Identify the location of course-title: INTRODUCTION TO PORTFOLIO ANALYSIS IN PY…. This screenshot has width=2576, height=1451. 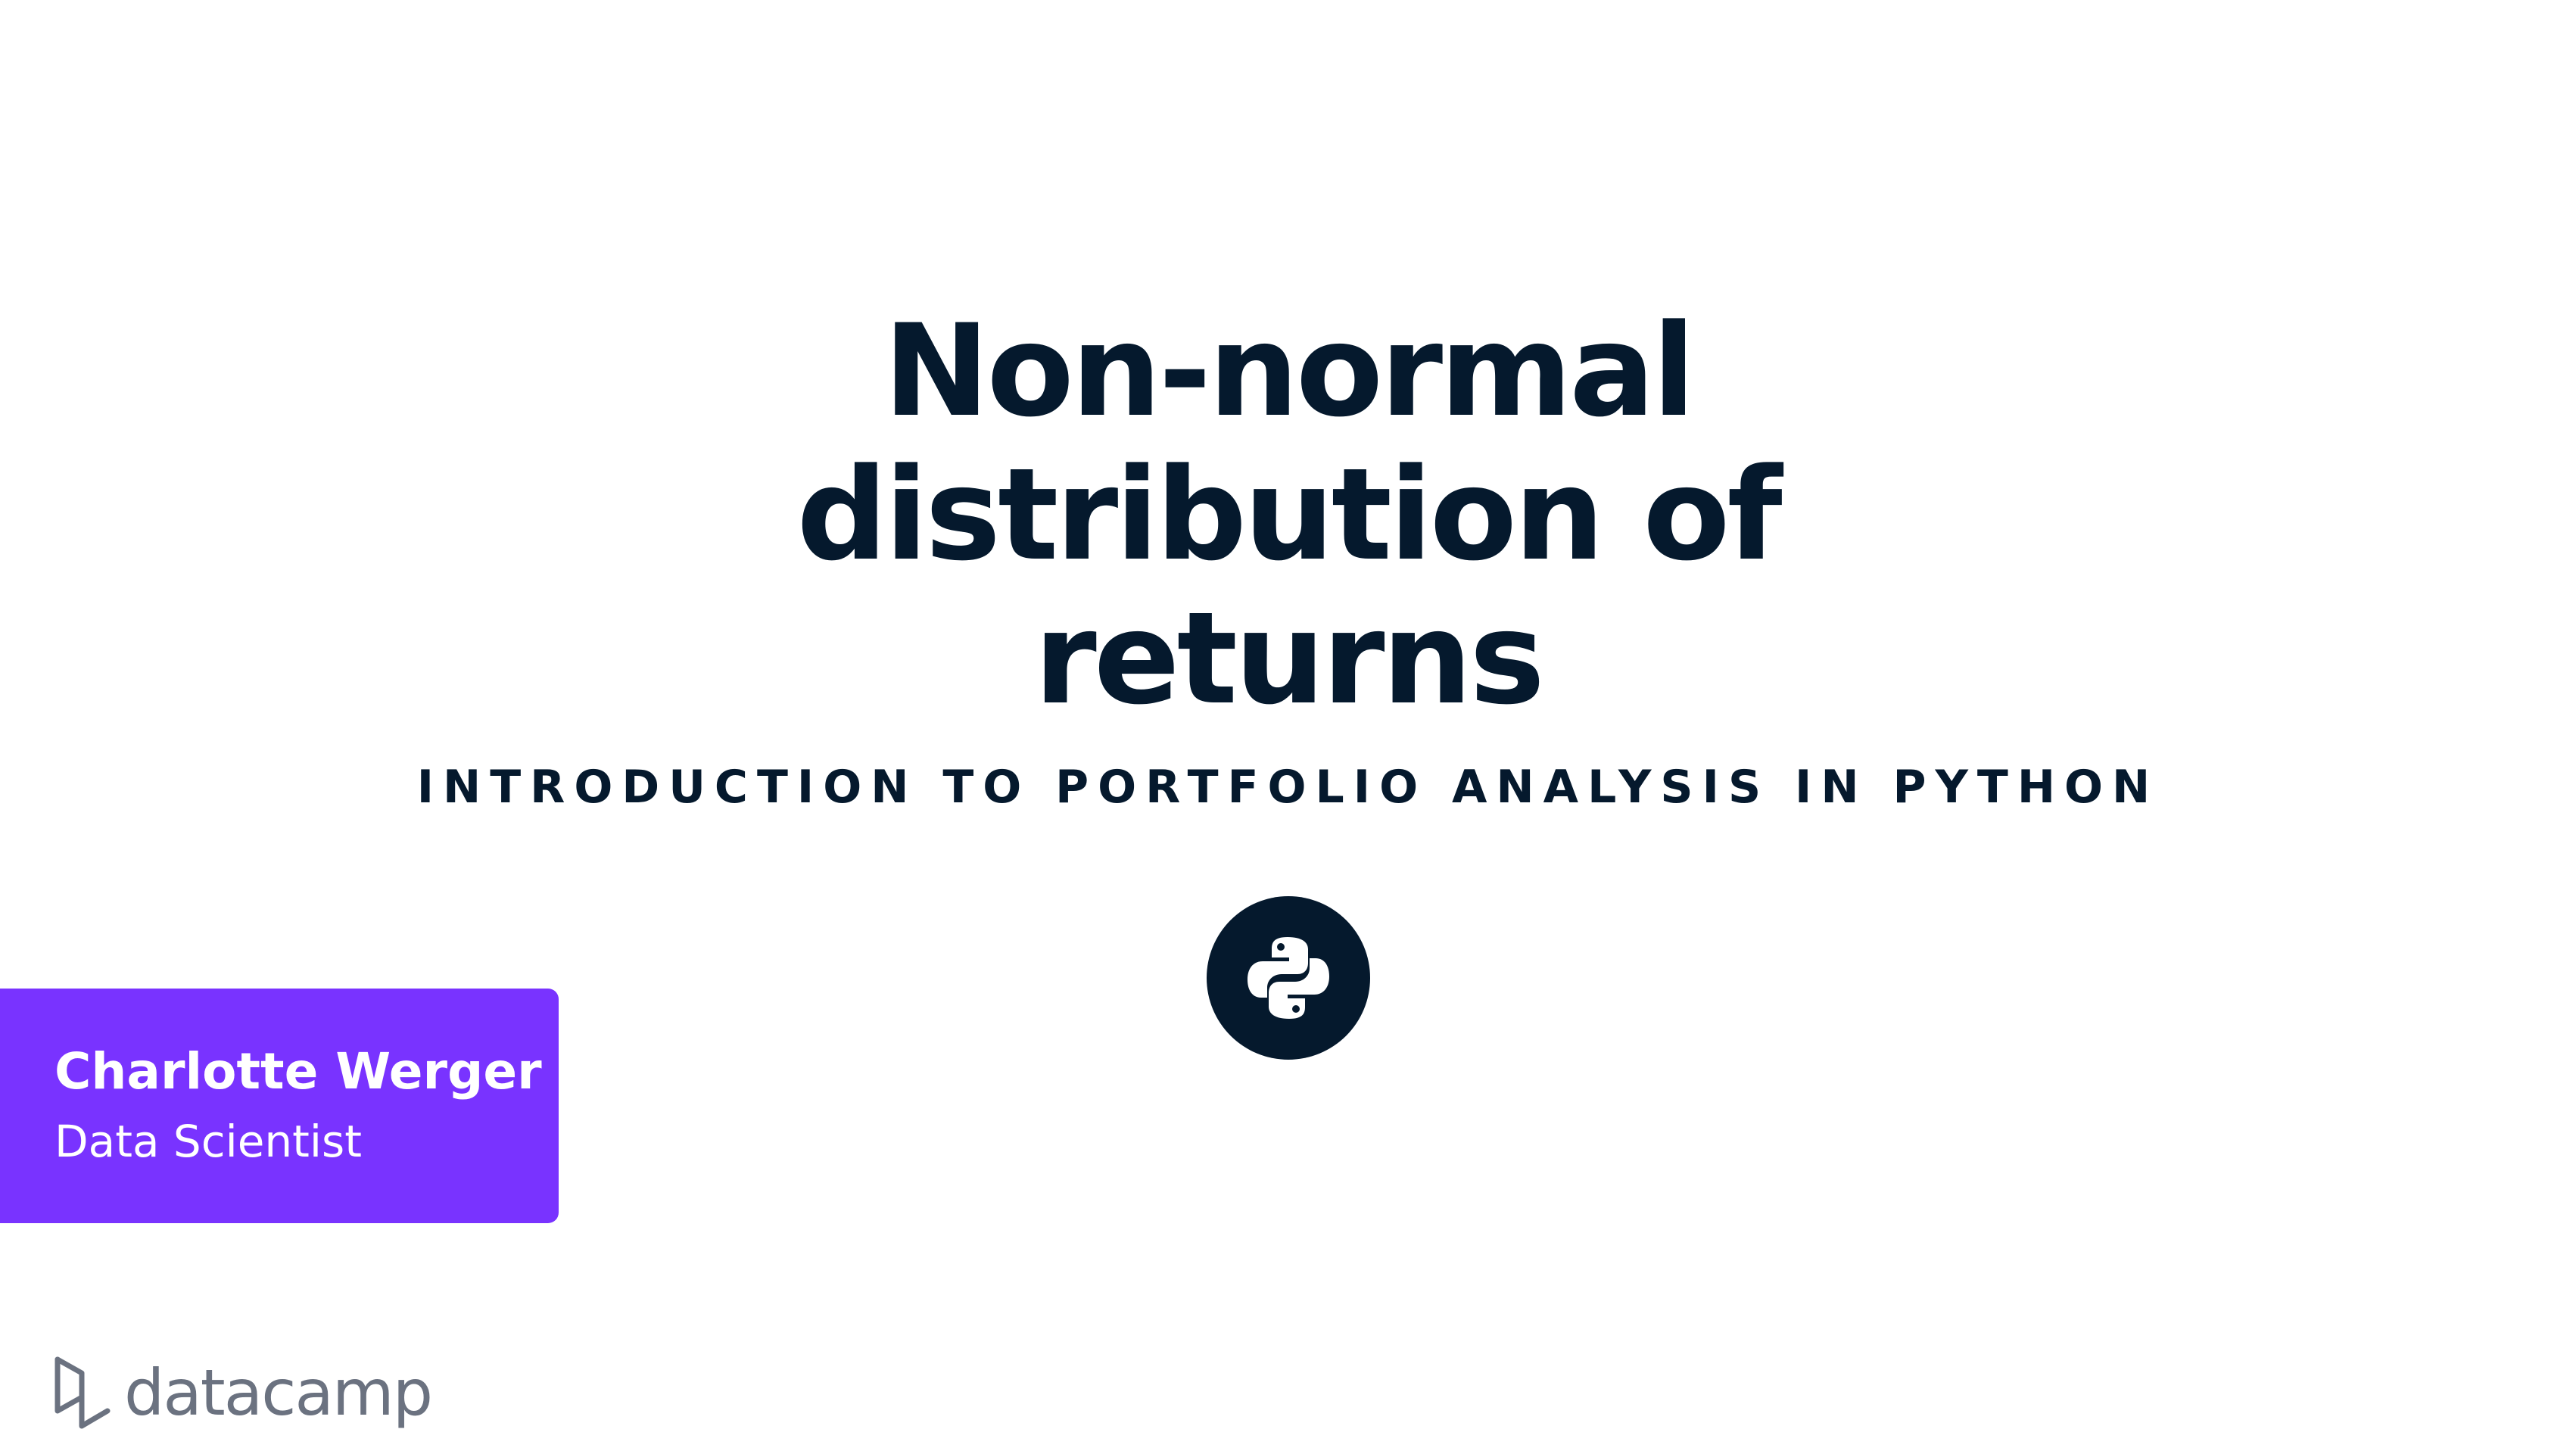
(1288, 788).